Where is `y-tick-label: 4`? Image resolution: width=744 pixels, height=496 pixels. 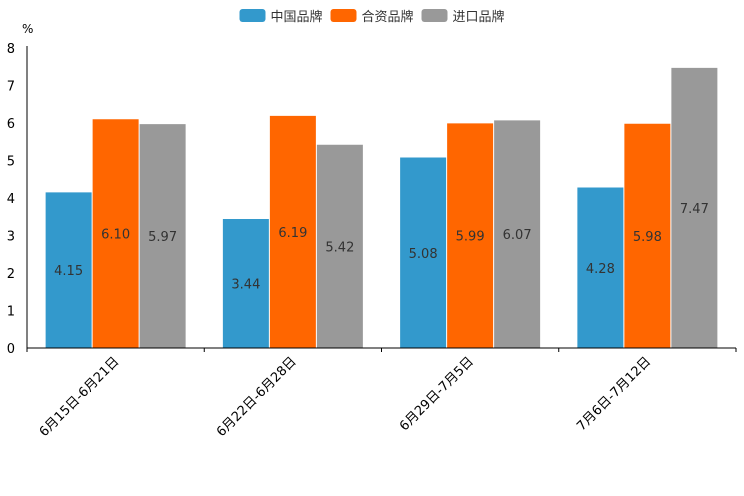
y-tick-label: 4 is located at coordinates (11, 199).